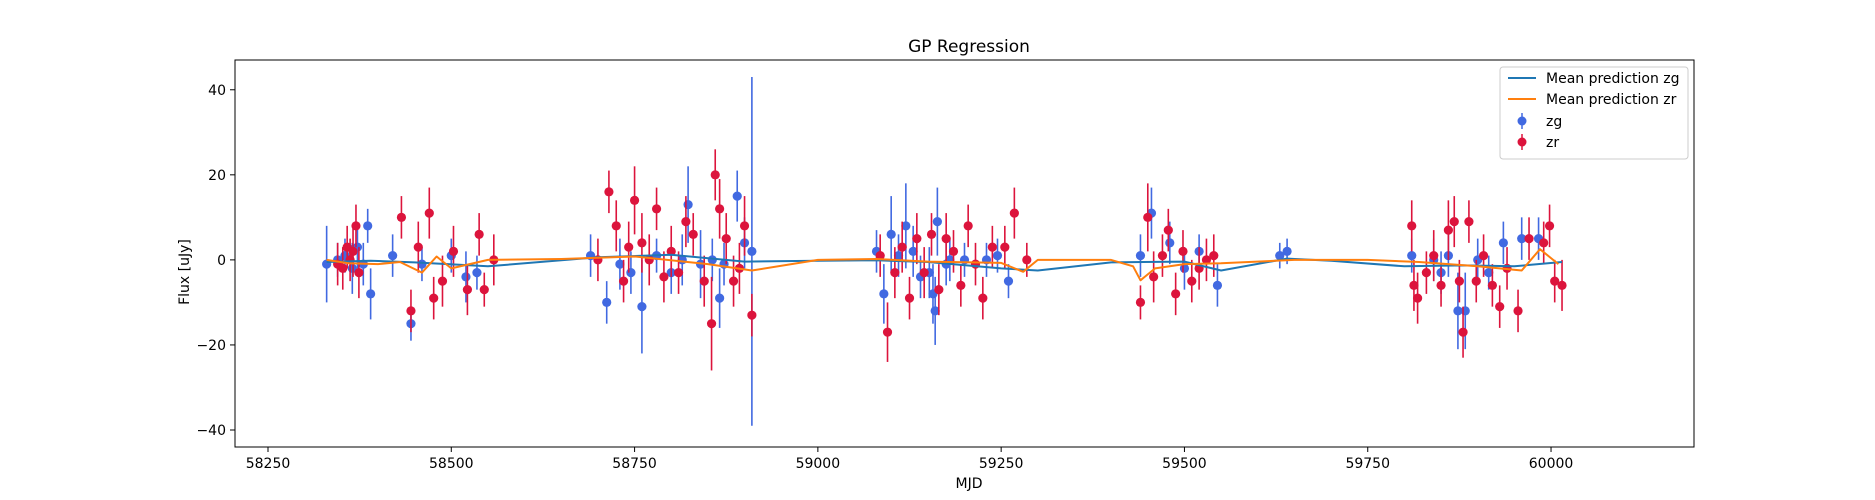 This screenshot has height=500, width=1875. What do you see at coordinates (910, 459) in the screenshot?
I see `x-axis-ticks: 58250 58500 58750 59000 59250 59500 59750 60000` at bounding box center [910, 459].